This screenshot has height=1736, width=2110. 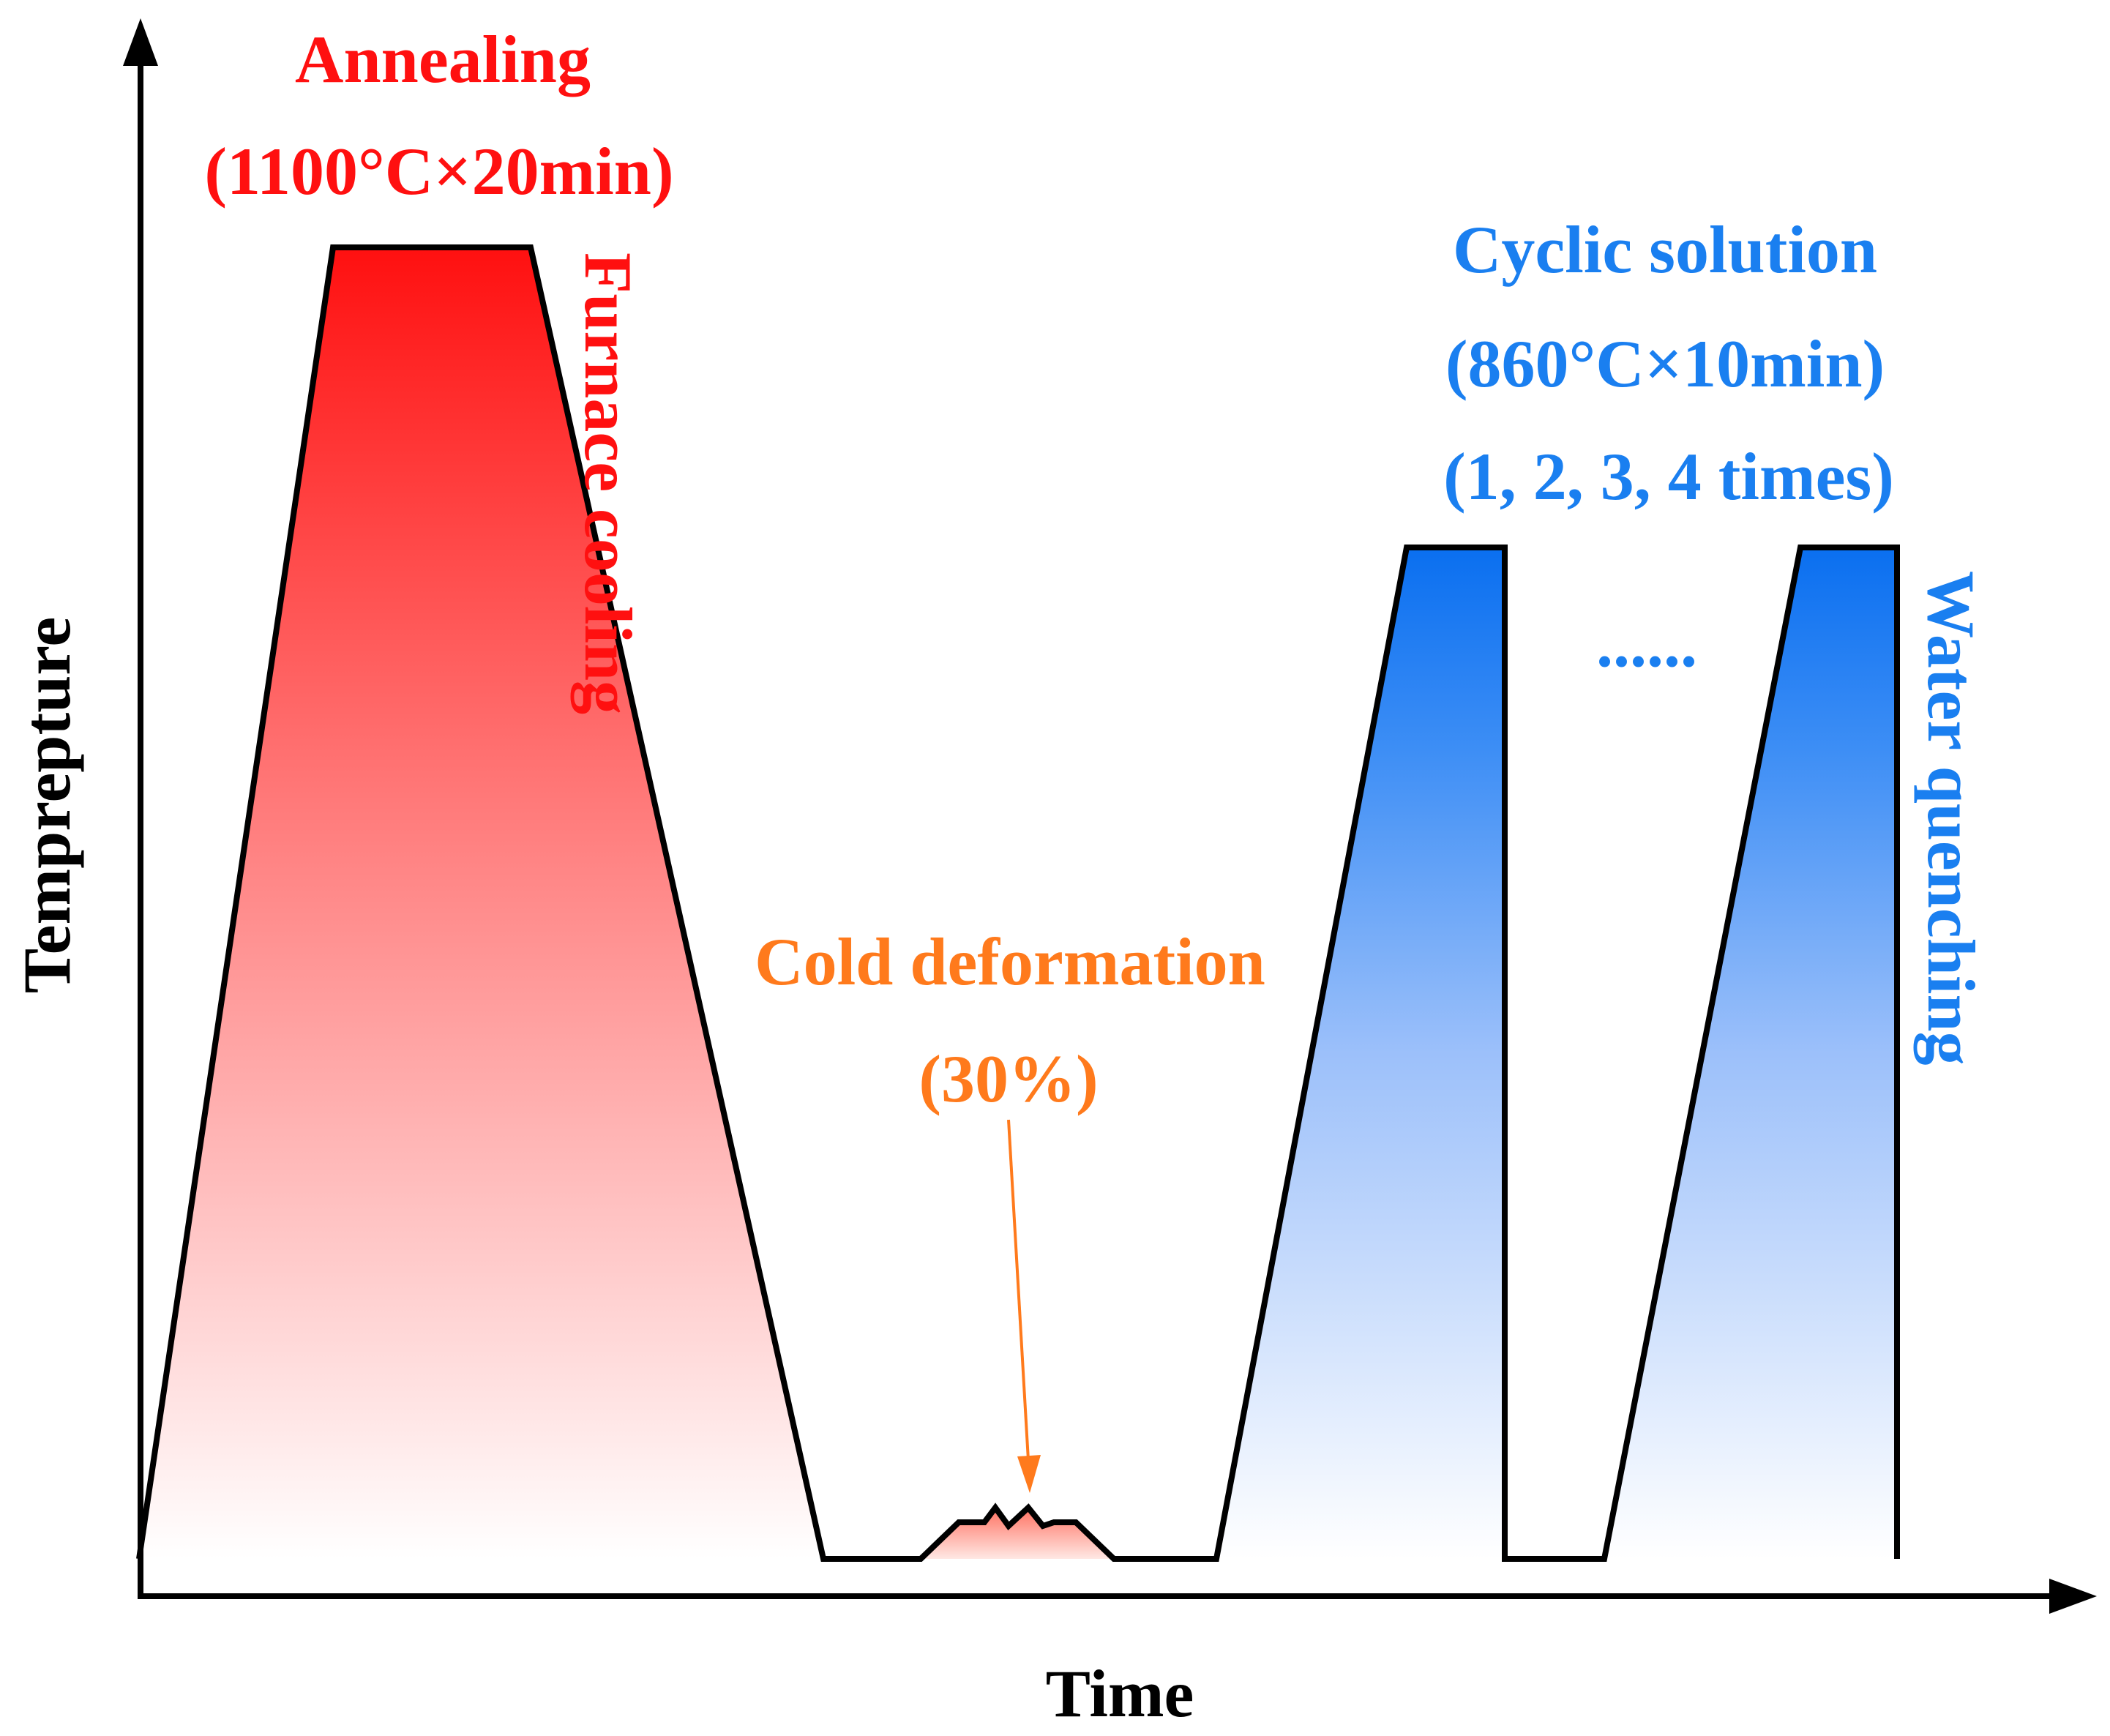 What do you see at coordinates (140, 42) in the screenshot?
I see `y-axis-arrow-icon` at bounding box center [140, 42].